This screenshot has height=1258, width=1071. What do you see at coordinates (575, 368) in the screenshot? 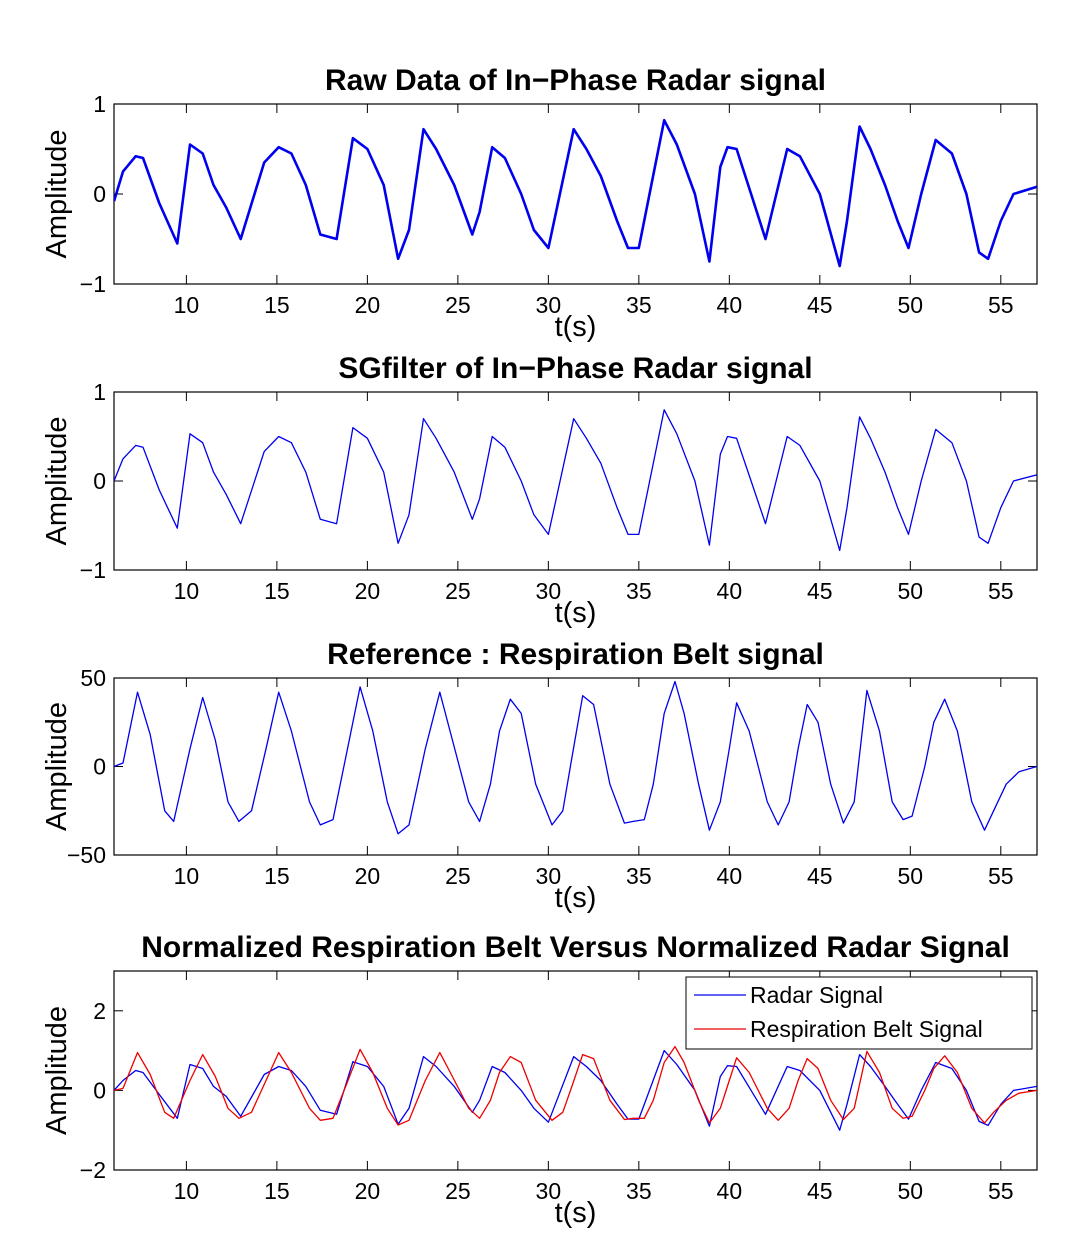
I see `chart-title: SGfilter of In−Phase Radar signal` at bounding box center [575, 368].